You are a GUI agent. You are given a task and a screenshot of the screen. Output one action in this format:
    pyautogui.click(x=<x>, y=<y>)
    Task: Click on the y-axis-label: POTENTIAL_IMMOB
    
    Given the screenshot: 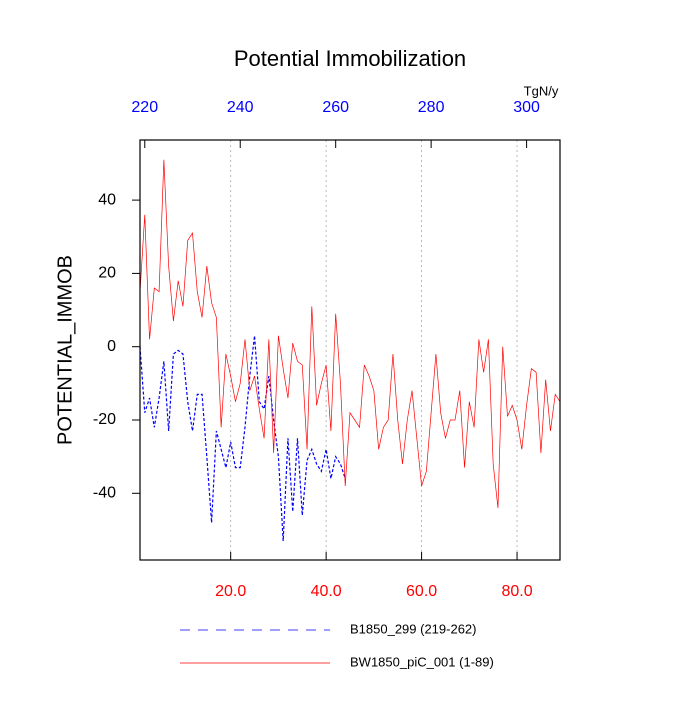 What is the action you would take?
    pyautogui.click(x=65, y=350)
    